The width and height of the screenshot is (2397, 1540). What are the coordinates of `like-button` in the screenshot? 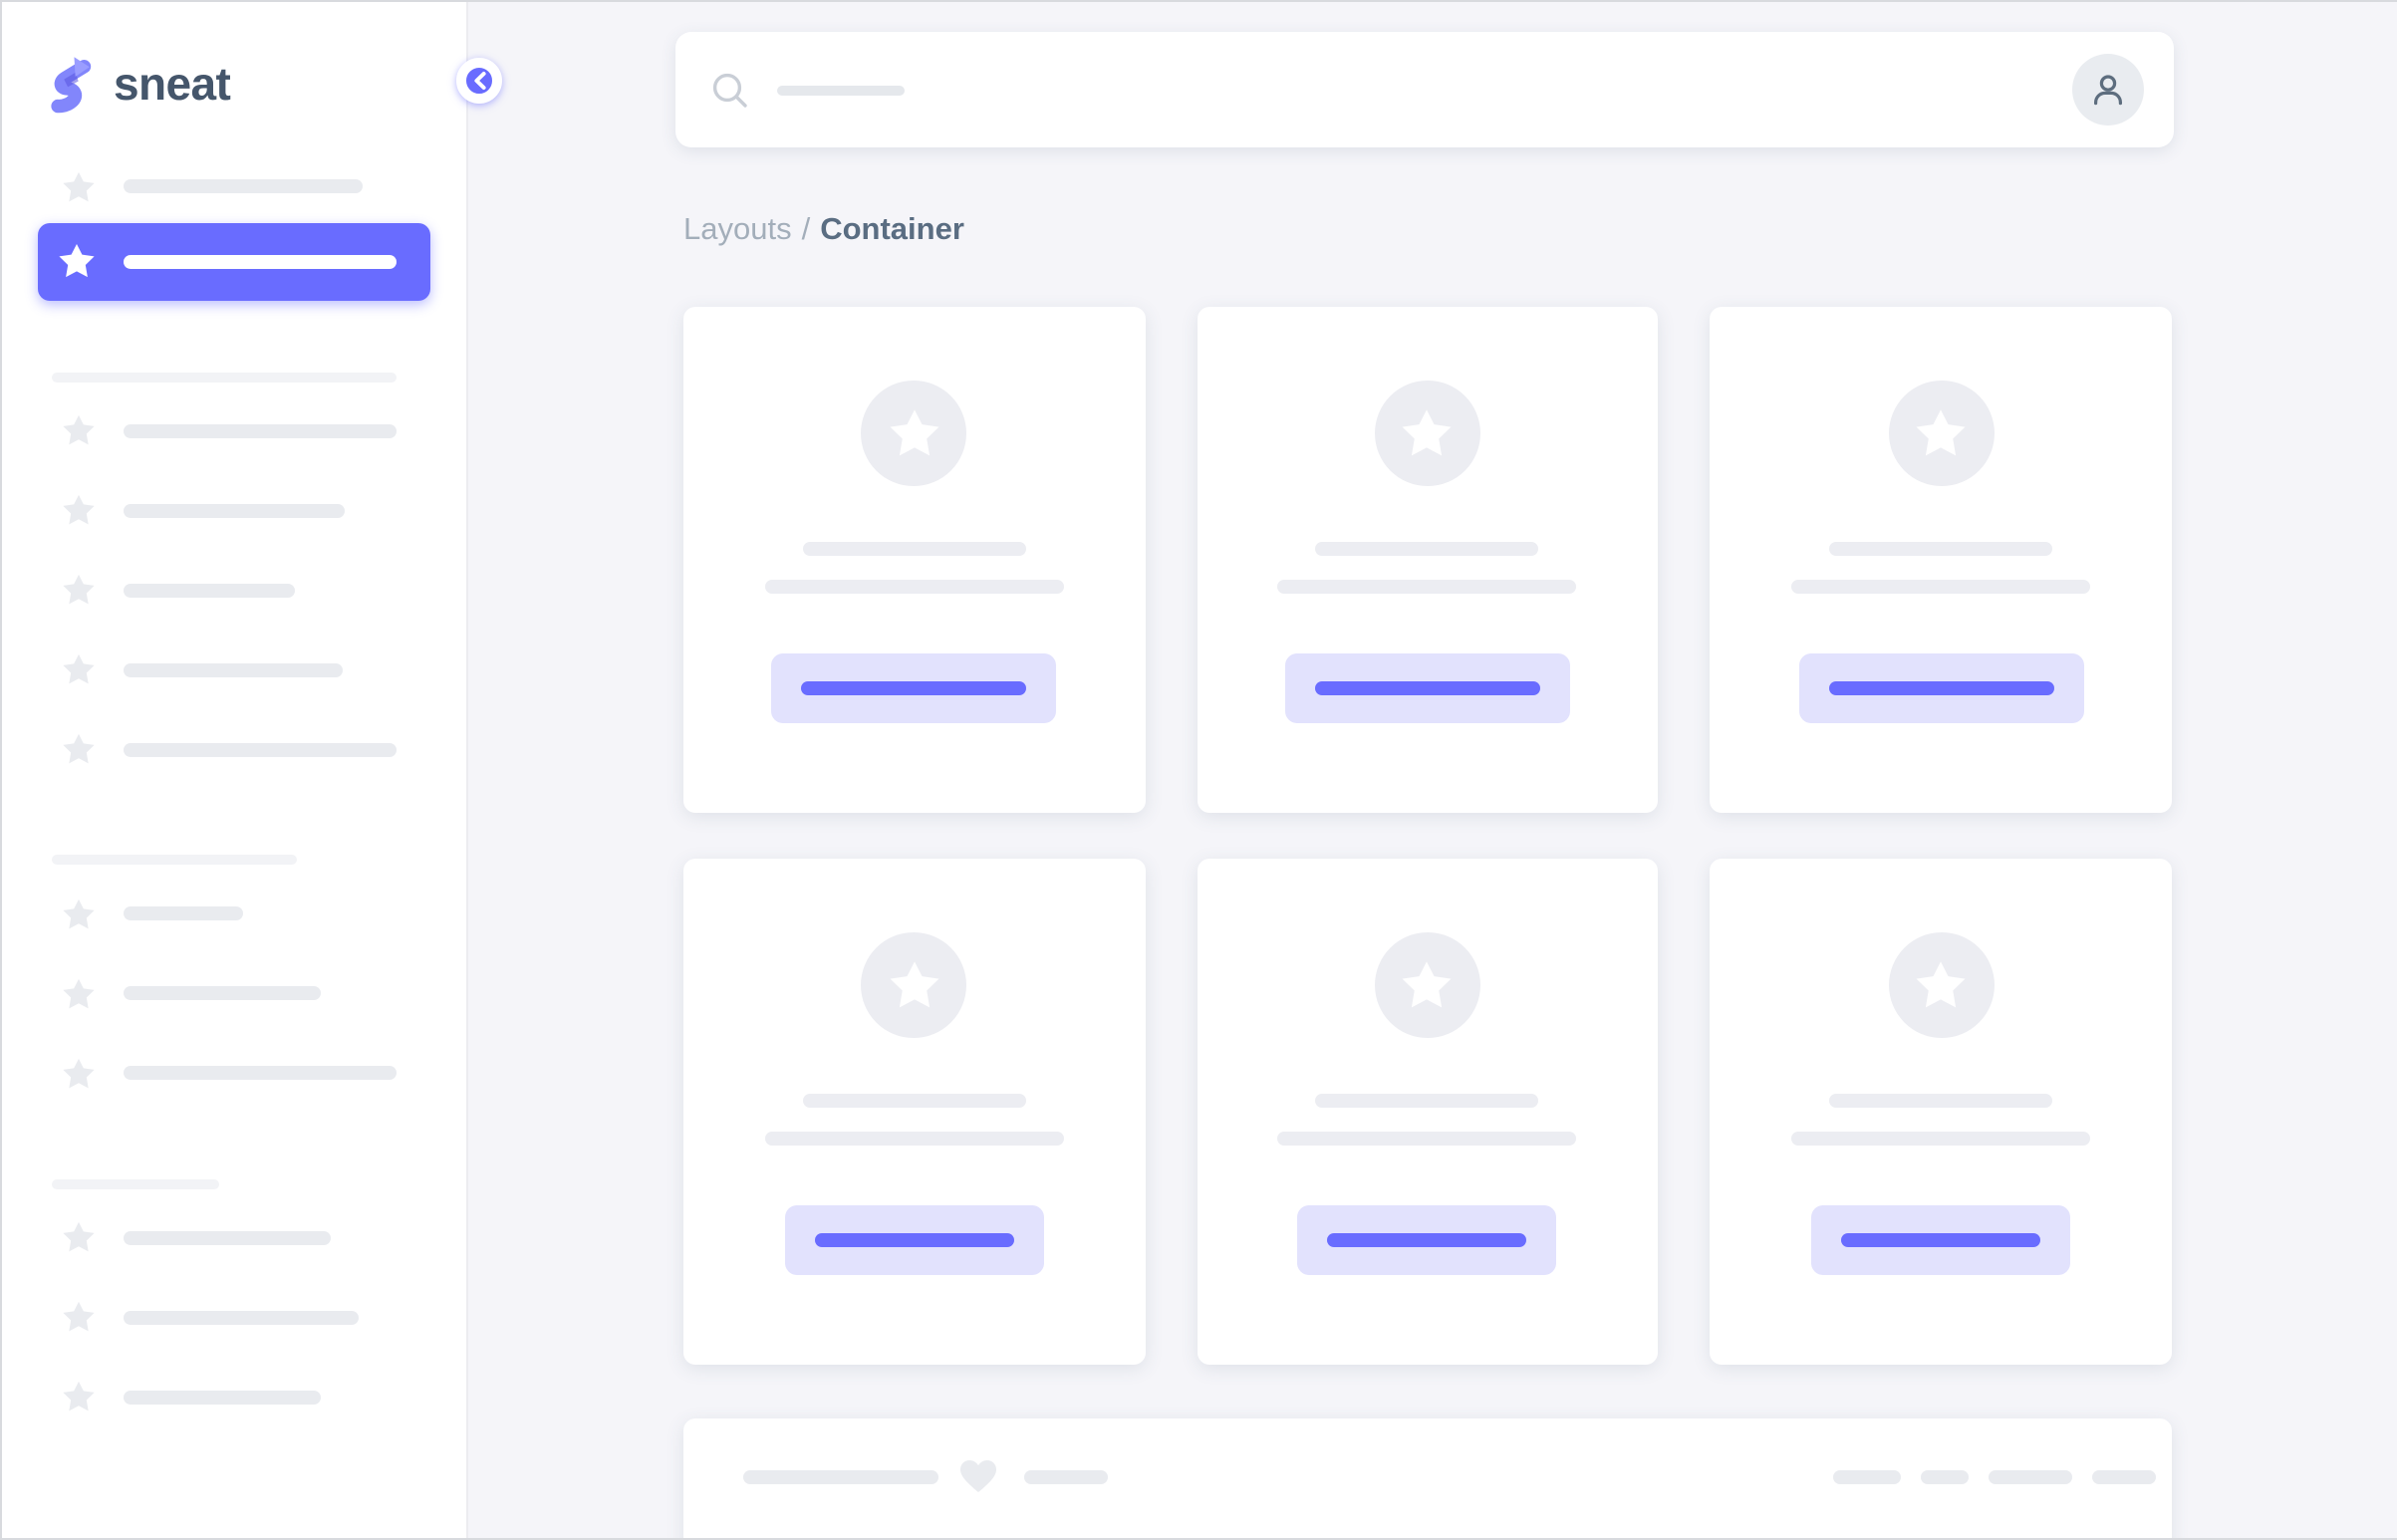 It's located at (978, 1476).